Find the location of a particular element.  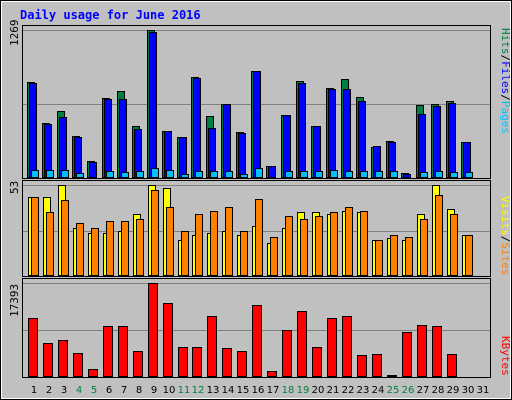

day-tick-label: 31 is located at coordinates (483, 390).